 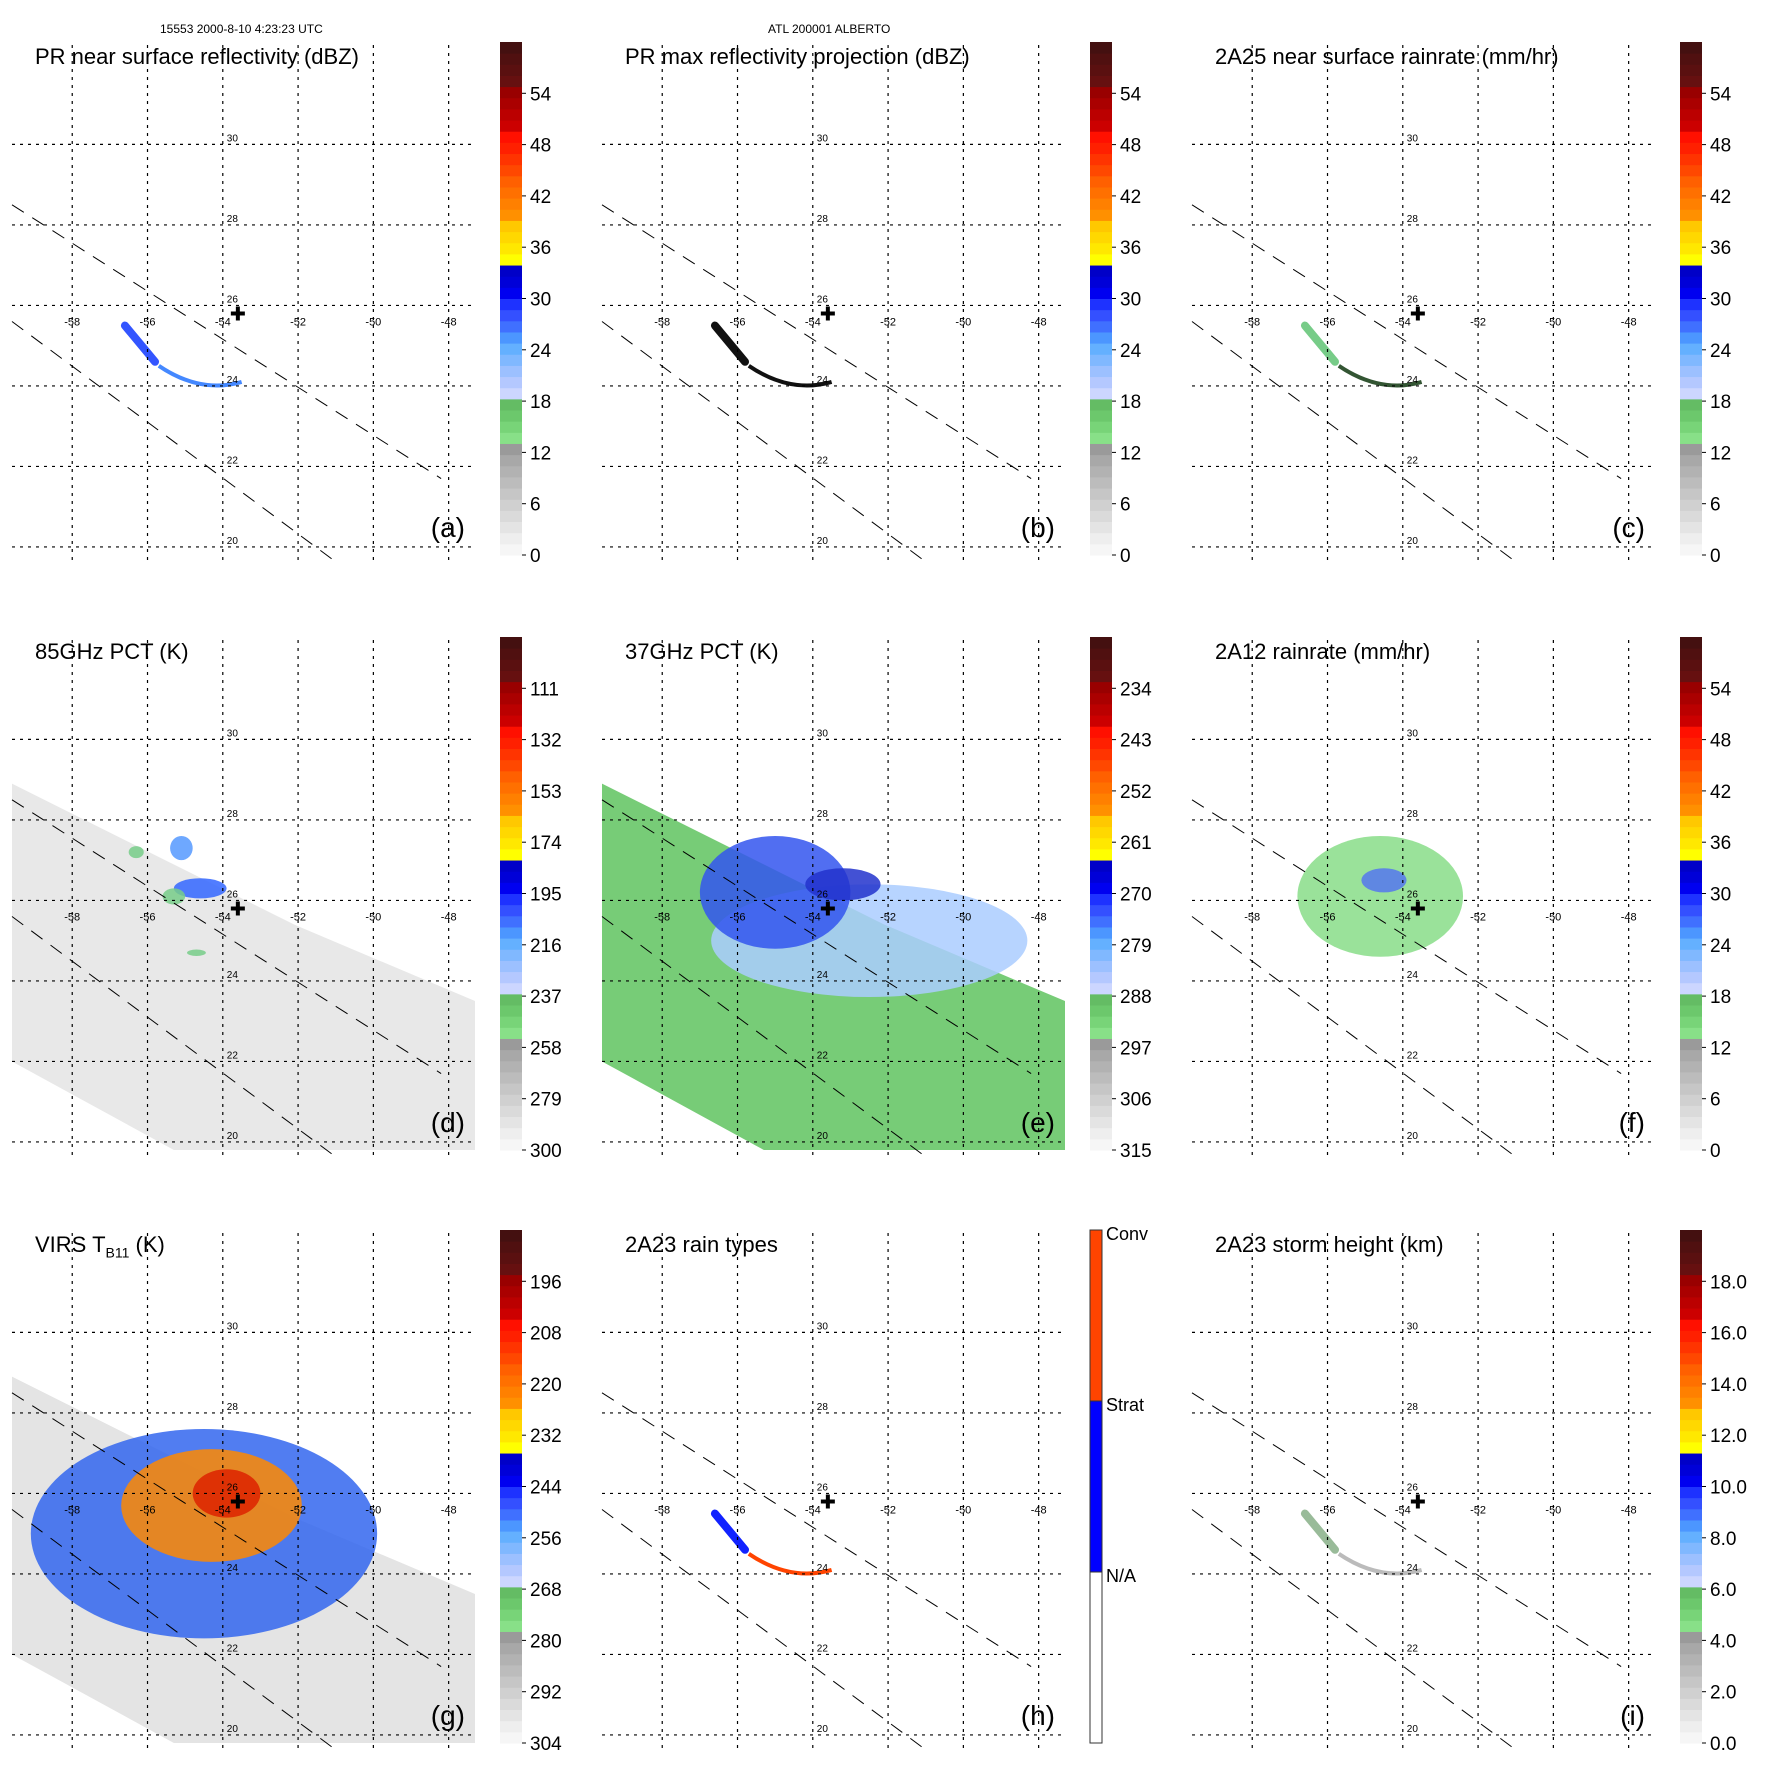 What do you see at coordinates (546, 1744) in the screenshot?
I see `colorbar-tick-label: 304` at bounding box center [546, 1744].